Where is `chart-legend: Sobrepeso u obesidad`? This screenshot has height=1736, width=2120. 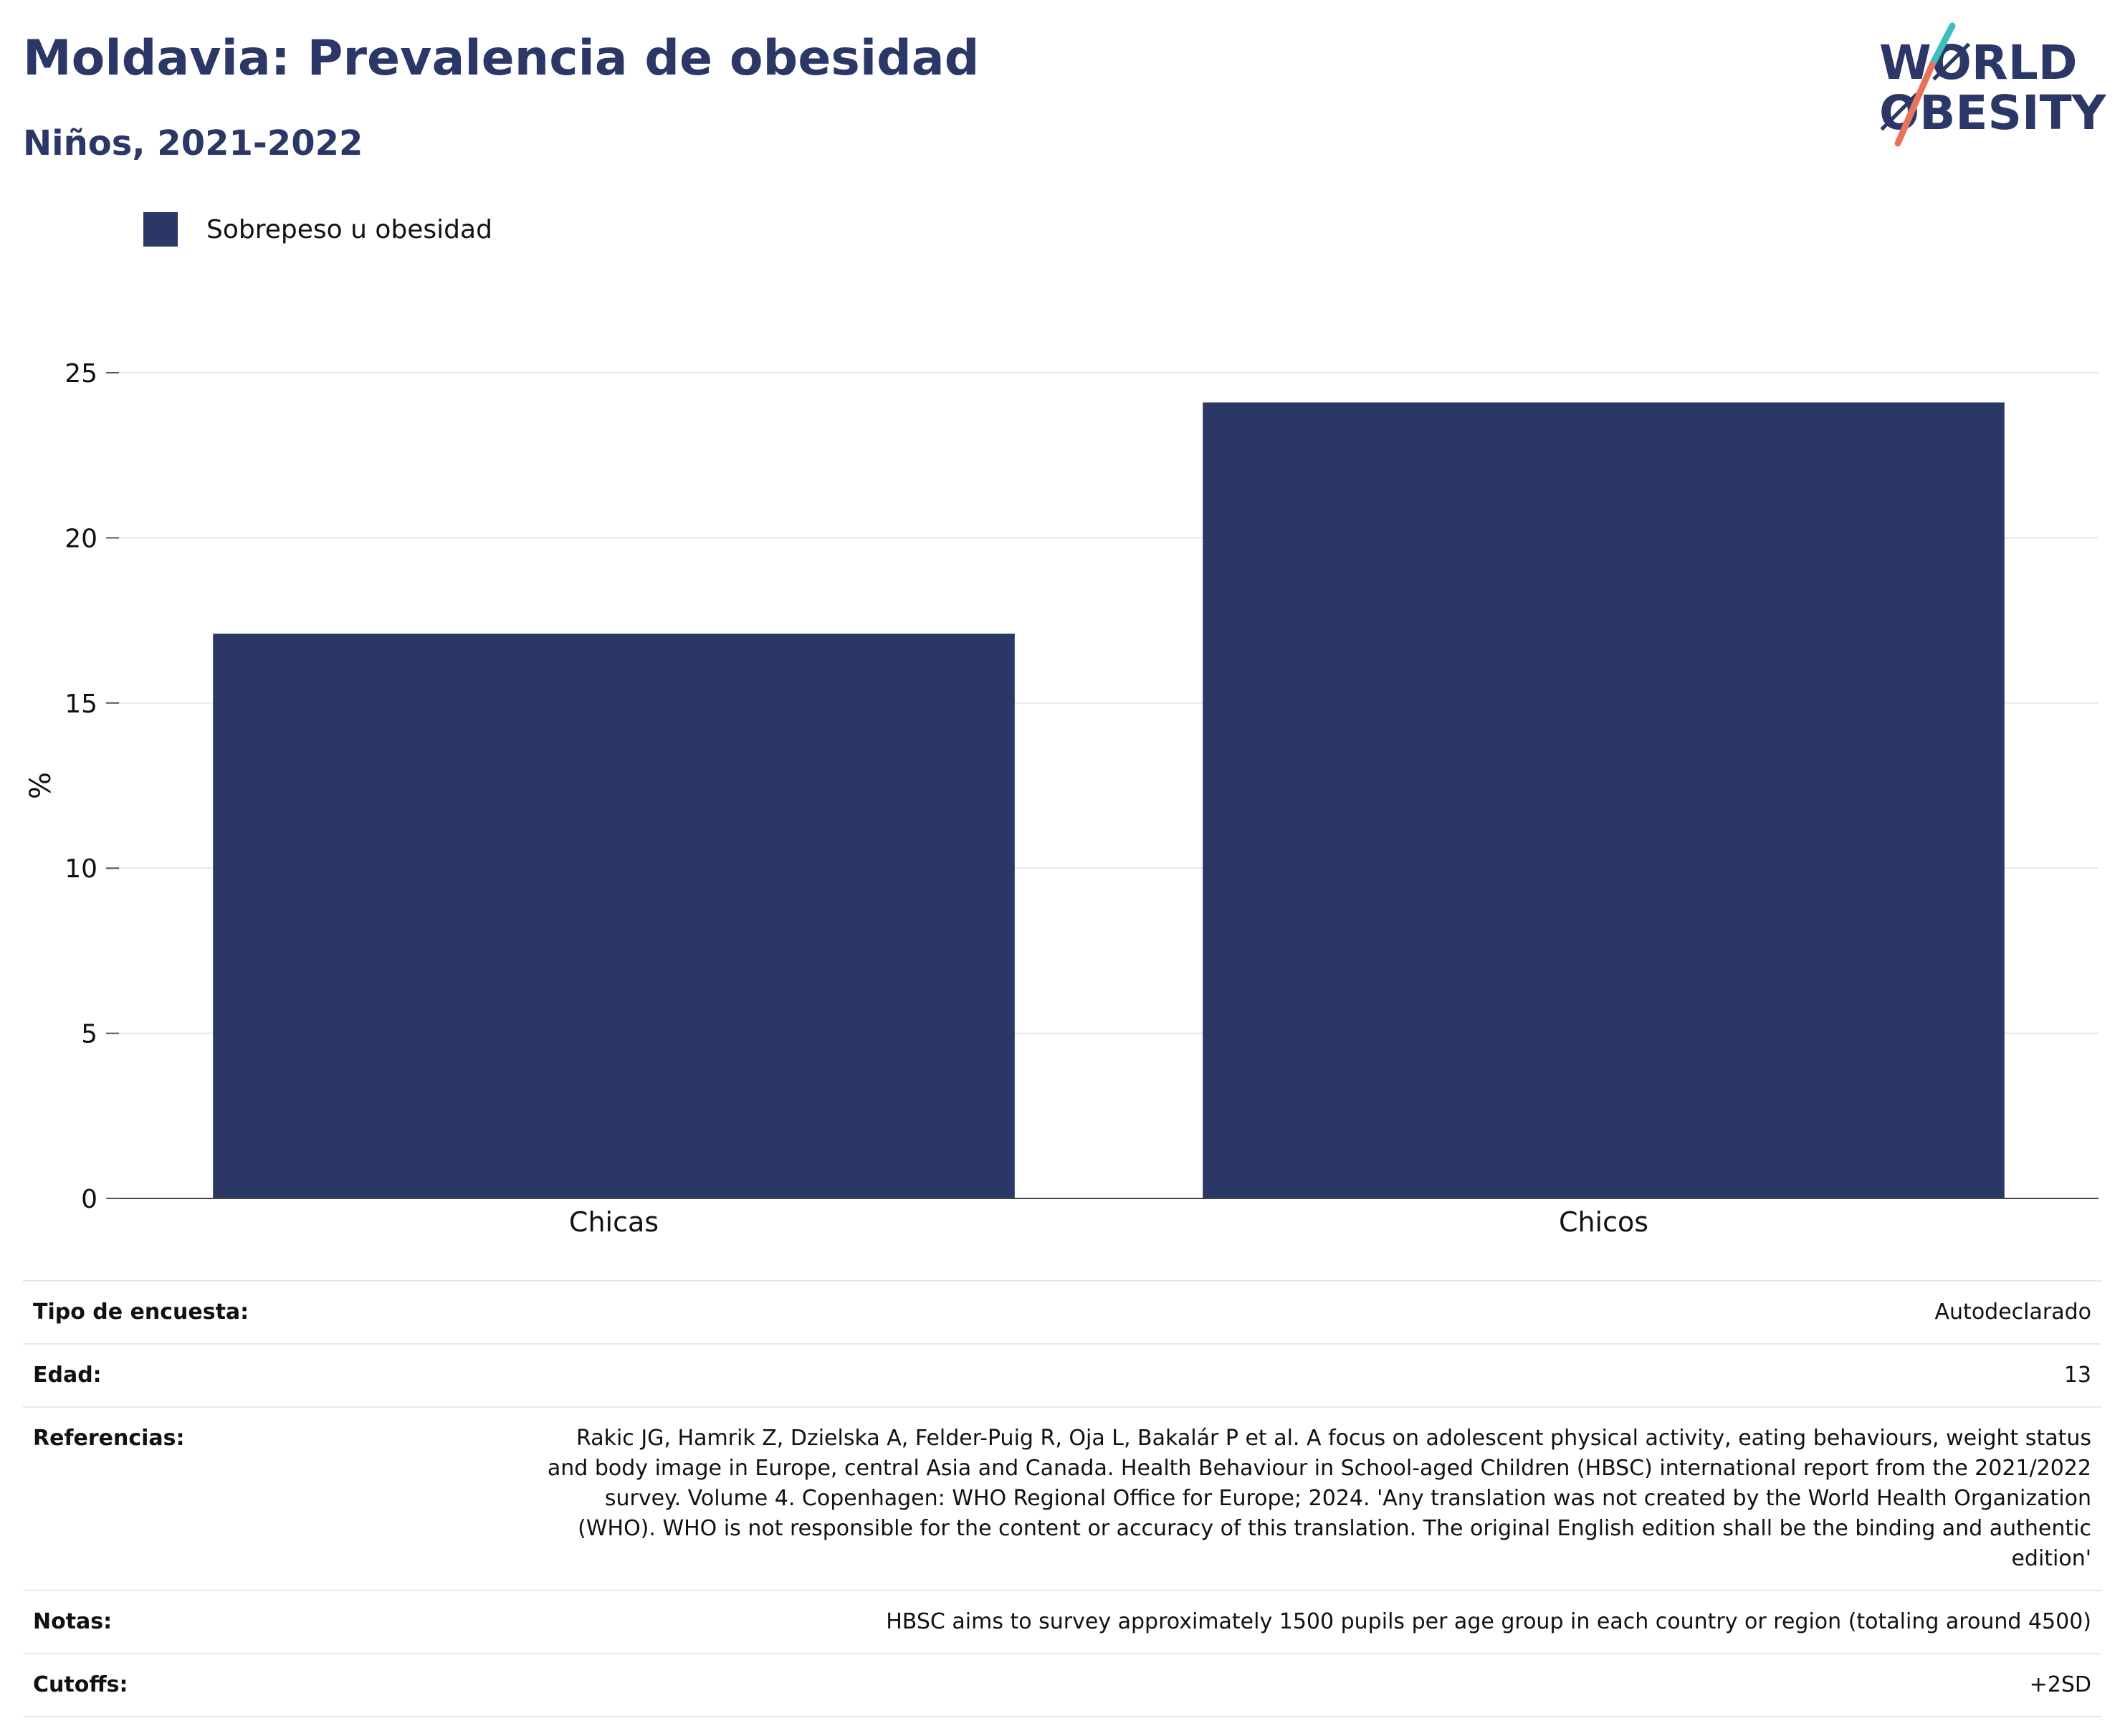 chart-legend: Sobrepeso u obesidad is located at coordinates (318, 229).